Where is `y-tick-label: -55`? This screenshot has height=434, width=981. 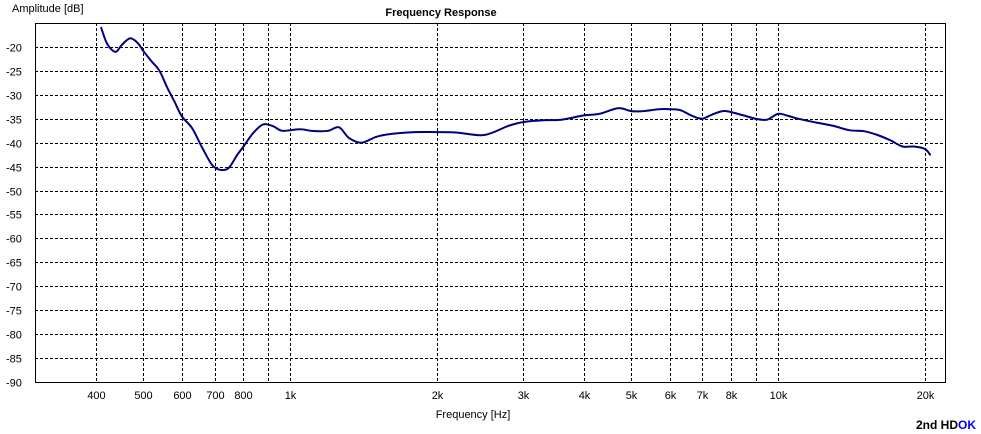 y-tick-label: -55 is located at coordinates (14, 216).